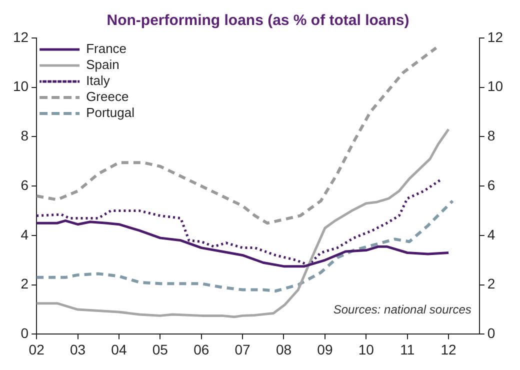 The width and height of the screenshot is (520, 370). I want to click on x-tick-label: 10, so click(366, 349).